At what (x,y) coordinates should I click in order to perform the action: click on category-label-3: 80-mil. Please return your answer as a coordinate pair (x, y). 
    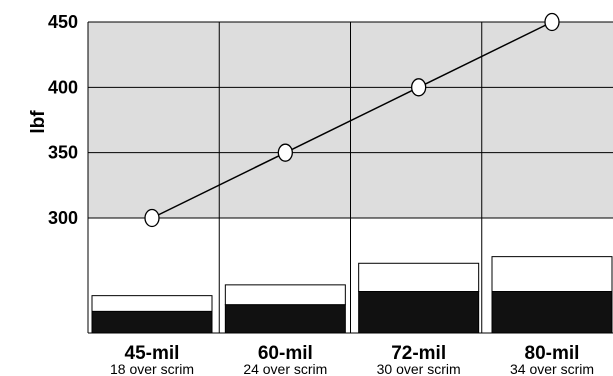
    Looking at the image, I should click on (552, 353).